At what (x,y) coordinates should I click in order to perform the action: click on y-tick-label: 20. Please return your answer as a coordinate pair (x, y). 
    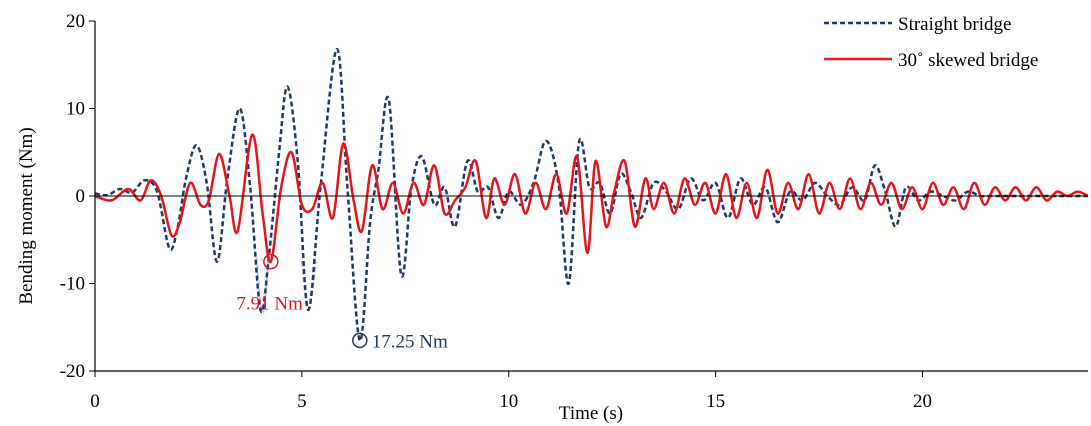
    Looking at the image, I should click on (75, 21).